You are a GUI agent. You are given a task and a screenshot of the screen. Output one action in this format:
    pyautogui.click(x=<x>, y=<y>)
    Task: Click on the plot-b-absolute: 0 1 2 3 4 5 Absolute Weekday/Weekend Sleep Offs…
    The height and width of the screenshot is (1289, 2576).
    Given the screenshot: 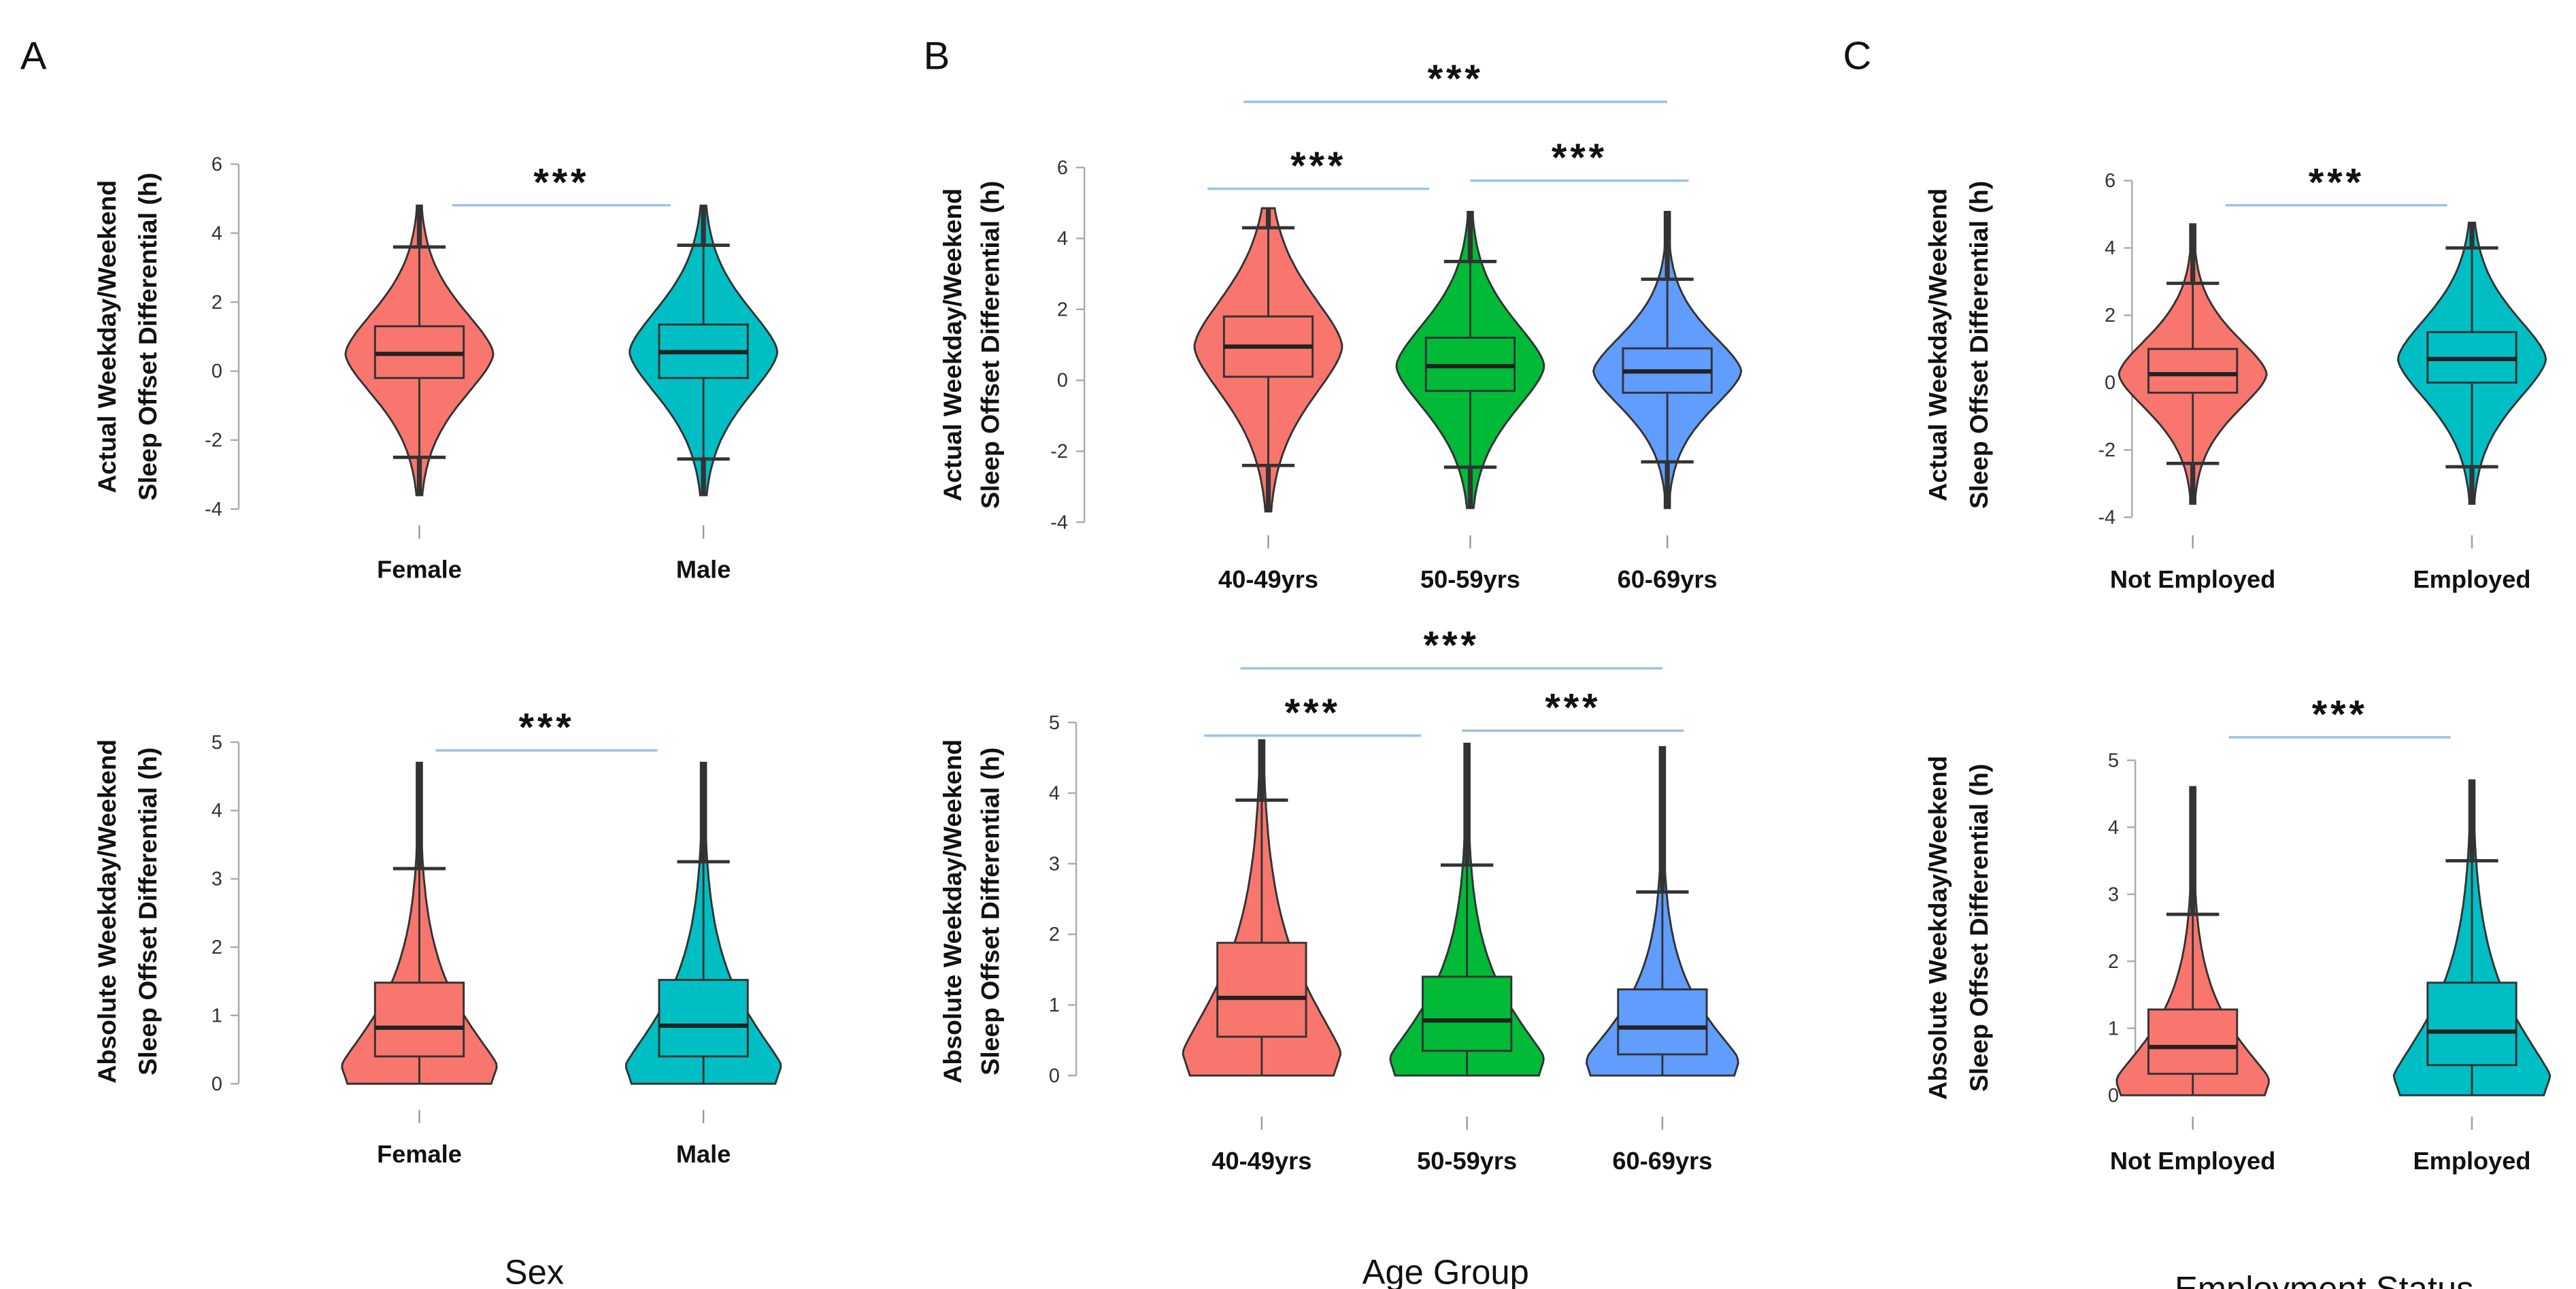 What is the action you would take?
    pyautogui.click(x=1338, y=899)
    